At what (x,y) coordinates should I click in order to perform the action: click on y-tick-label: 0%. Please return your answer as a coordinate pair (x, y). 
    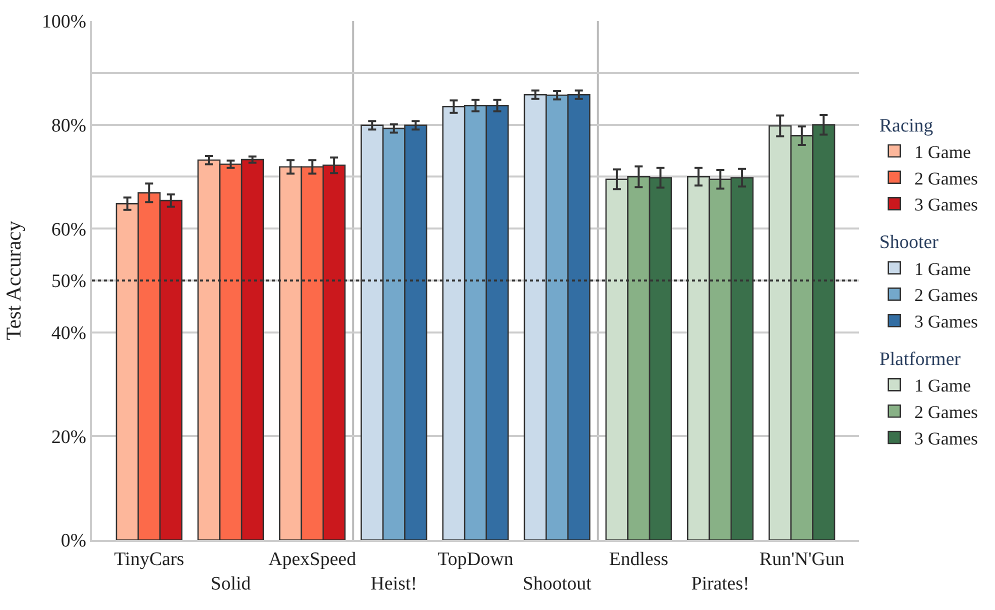
    Looking at the image, I should click on (73, 541).